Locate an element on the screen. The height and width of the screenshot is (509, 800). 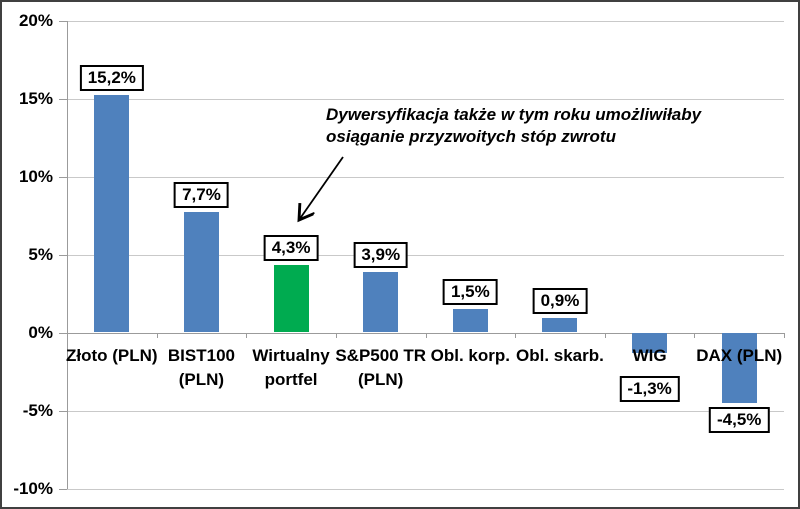
value-label-obl-skarb: 0,9% is located at coordinates (560, 301).